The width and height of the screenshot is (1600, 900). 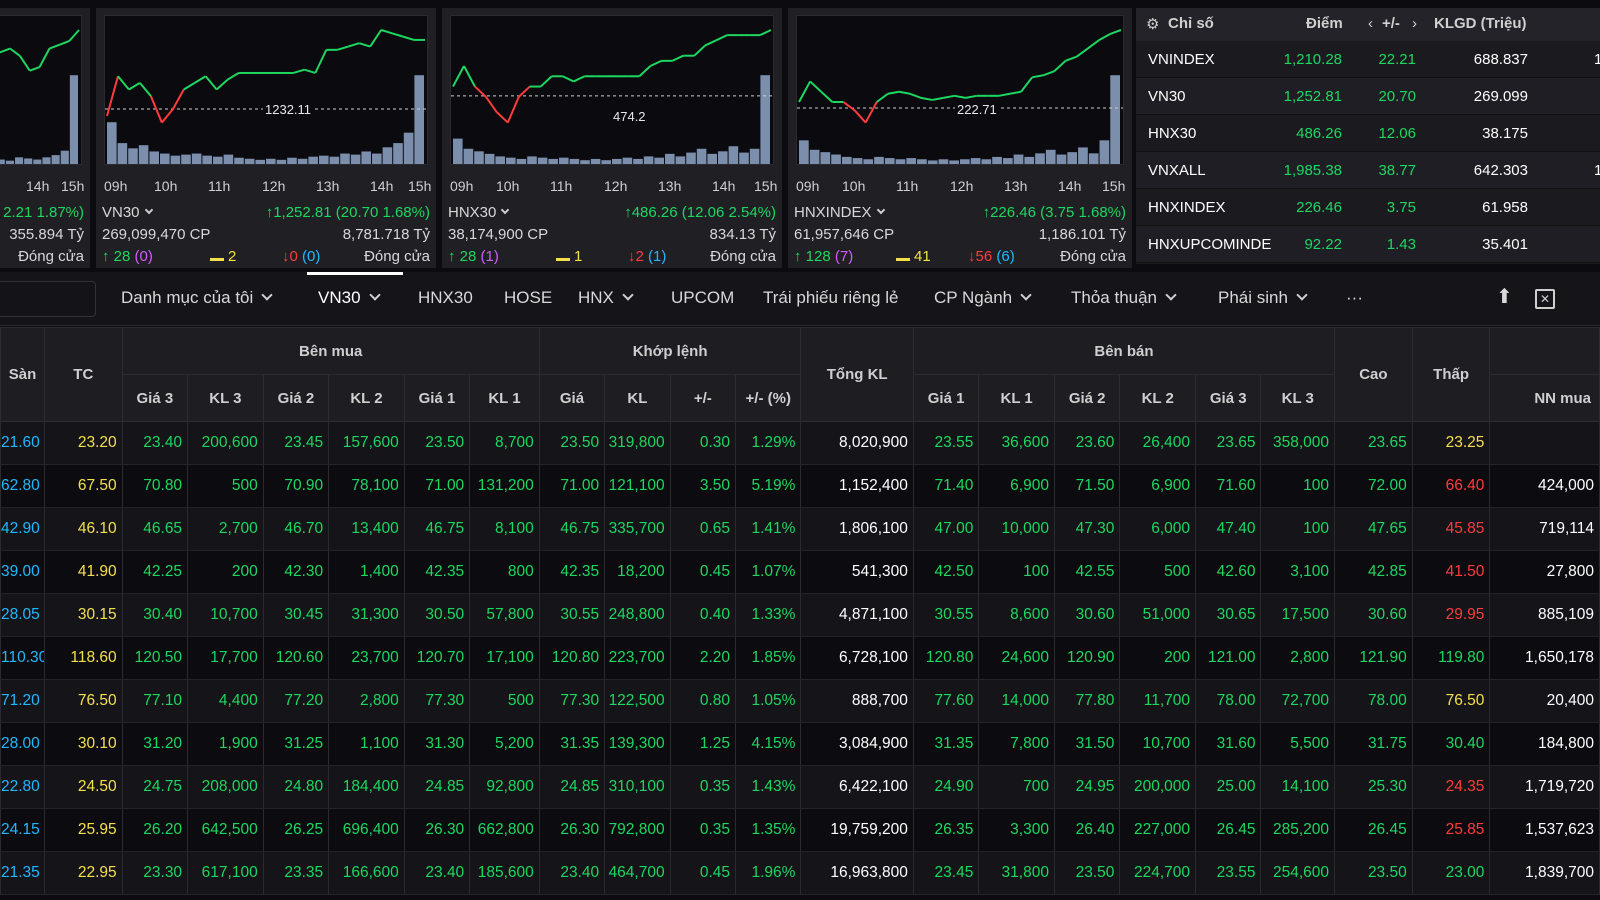 I want to click on cell-ask-vol-1: 100, so click(x=1016, y=572).